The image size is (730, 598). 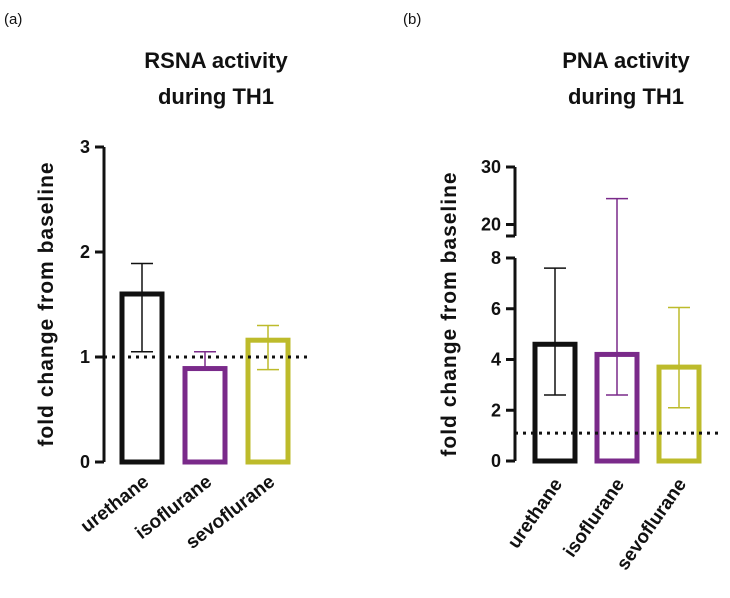 What do you see at coordinates (626, 96) in the screenshot?
I see `panel-b-title-line-2: during TH1` at bounding box center [626, 96].